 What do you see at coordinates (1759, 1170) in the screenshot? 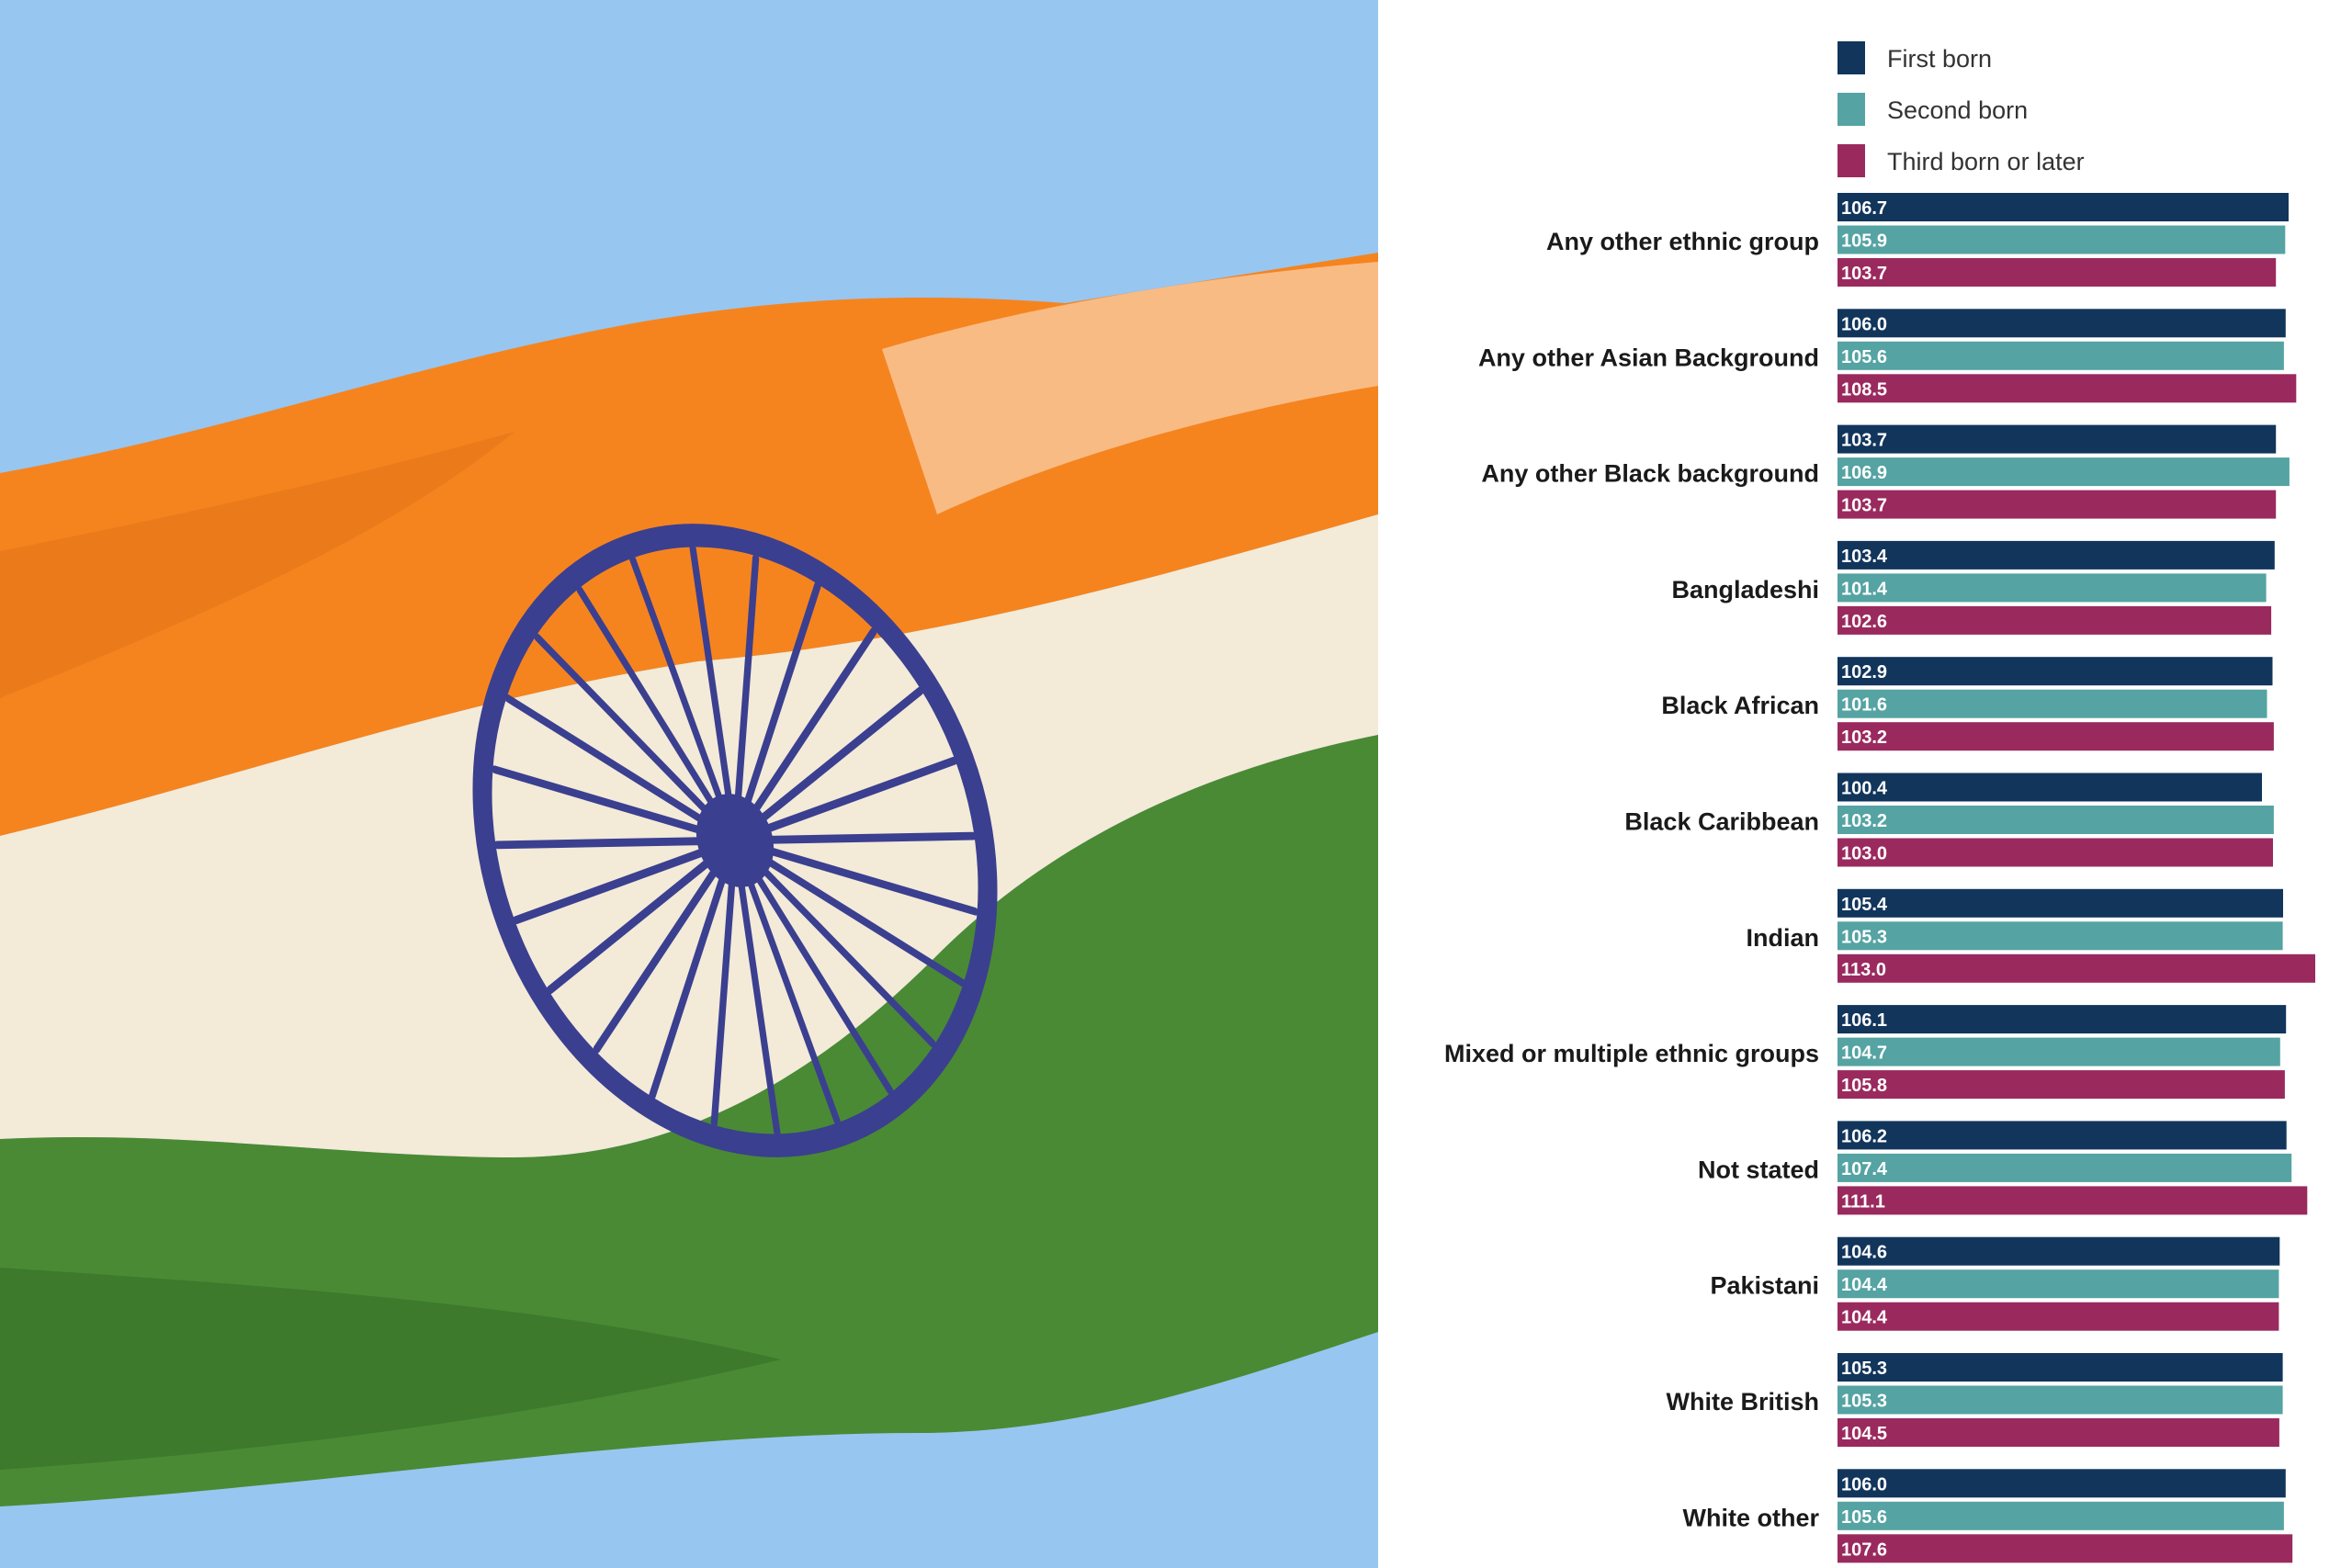
I see `category-label: Not stated` at bounding box center [1759, 1170].